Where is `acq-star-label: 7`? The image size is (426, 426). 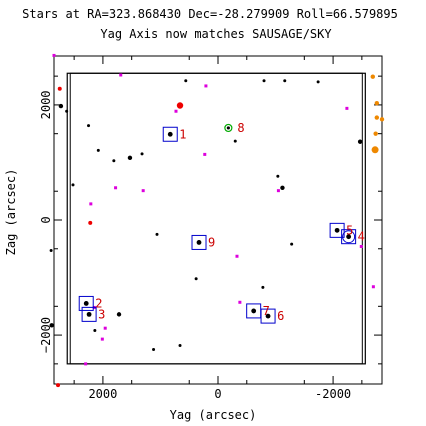
acq-star-label: 7 is located at coordinates (266, 311).